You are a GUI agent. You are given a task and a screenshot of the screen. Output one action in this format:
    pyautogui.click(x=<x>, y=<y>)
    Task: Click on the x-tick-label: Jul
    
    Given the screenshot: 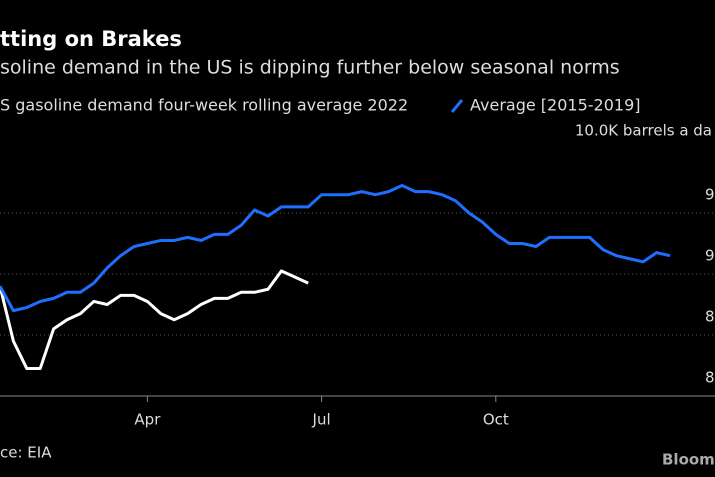 What is the action you would take?
    pyautogui.click(x=321, y=420)
    